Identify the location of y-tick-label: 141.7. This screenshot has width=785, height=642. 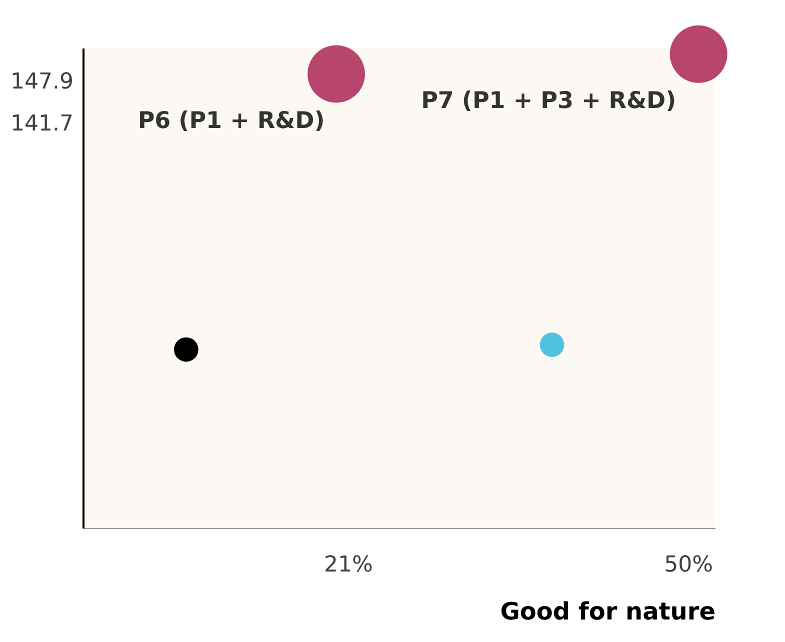
(42, 124).